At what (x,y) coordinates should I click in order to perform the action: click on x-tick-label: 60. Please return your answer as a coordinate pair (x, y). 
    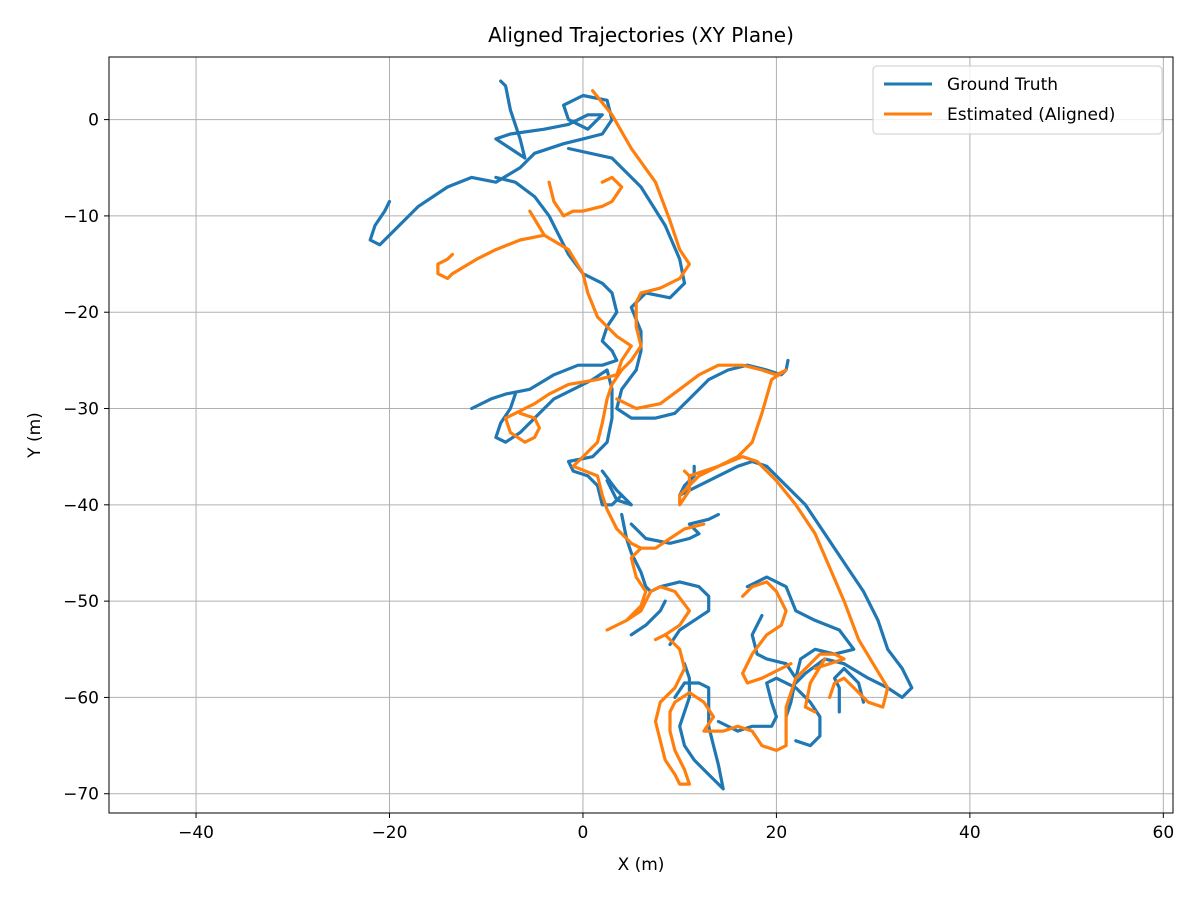
    Looking at the image, I should click on (1164, 833).